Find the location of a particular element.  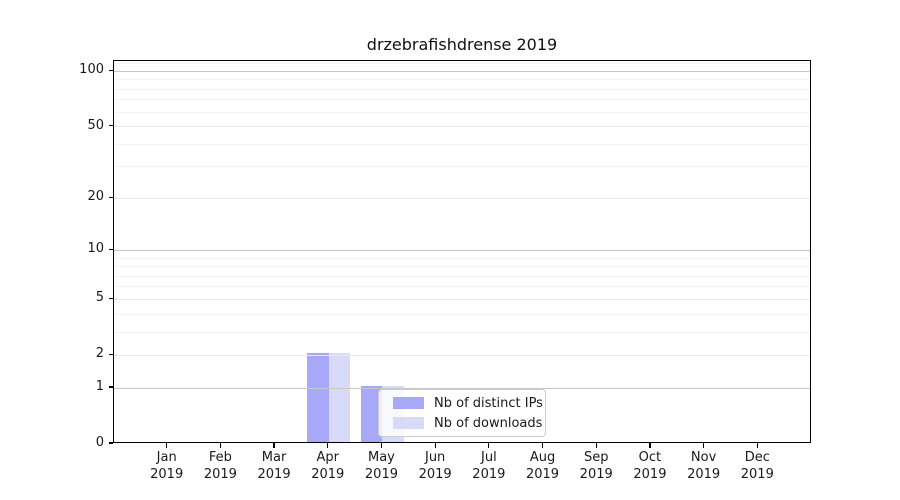

legend-item-downloads: Nb of downloads is located at coordinates (467, 423).